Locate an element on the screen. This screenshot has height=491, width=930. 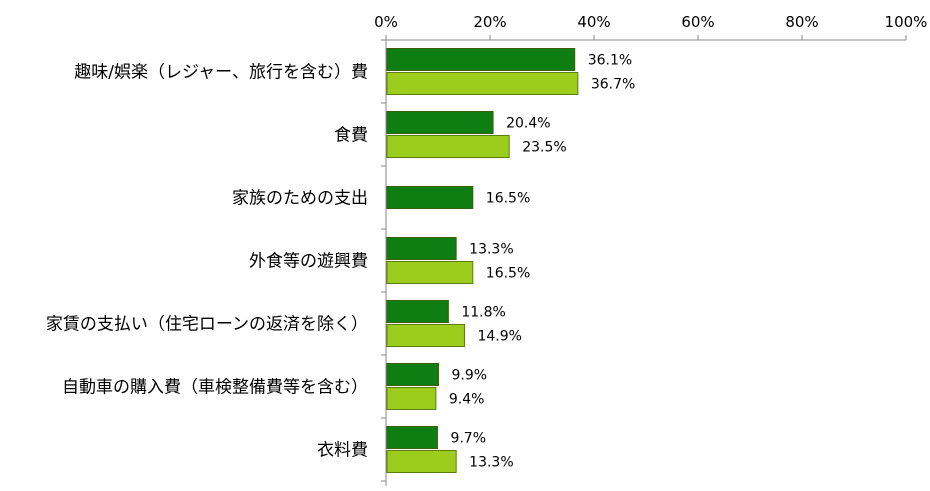
x-tick-label: 40% is located at coordinates (593, 22).